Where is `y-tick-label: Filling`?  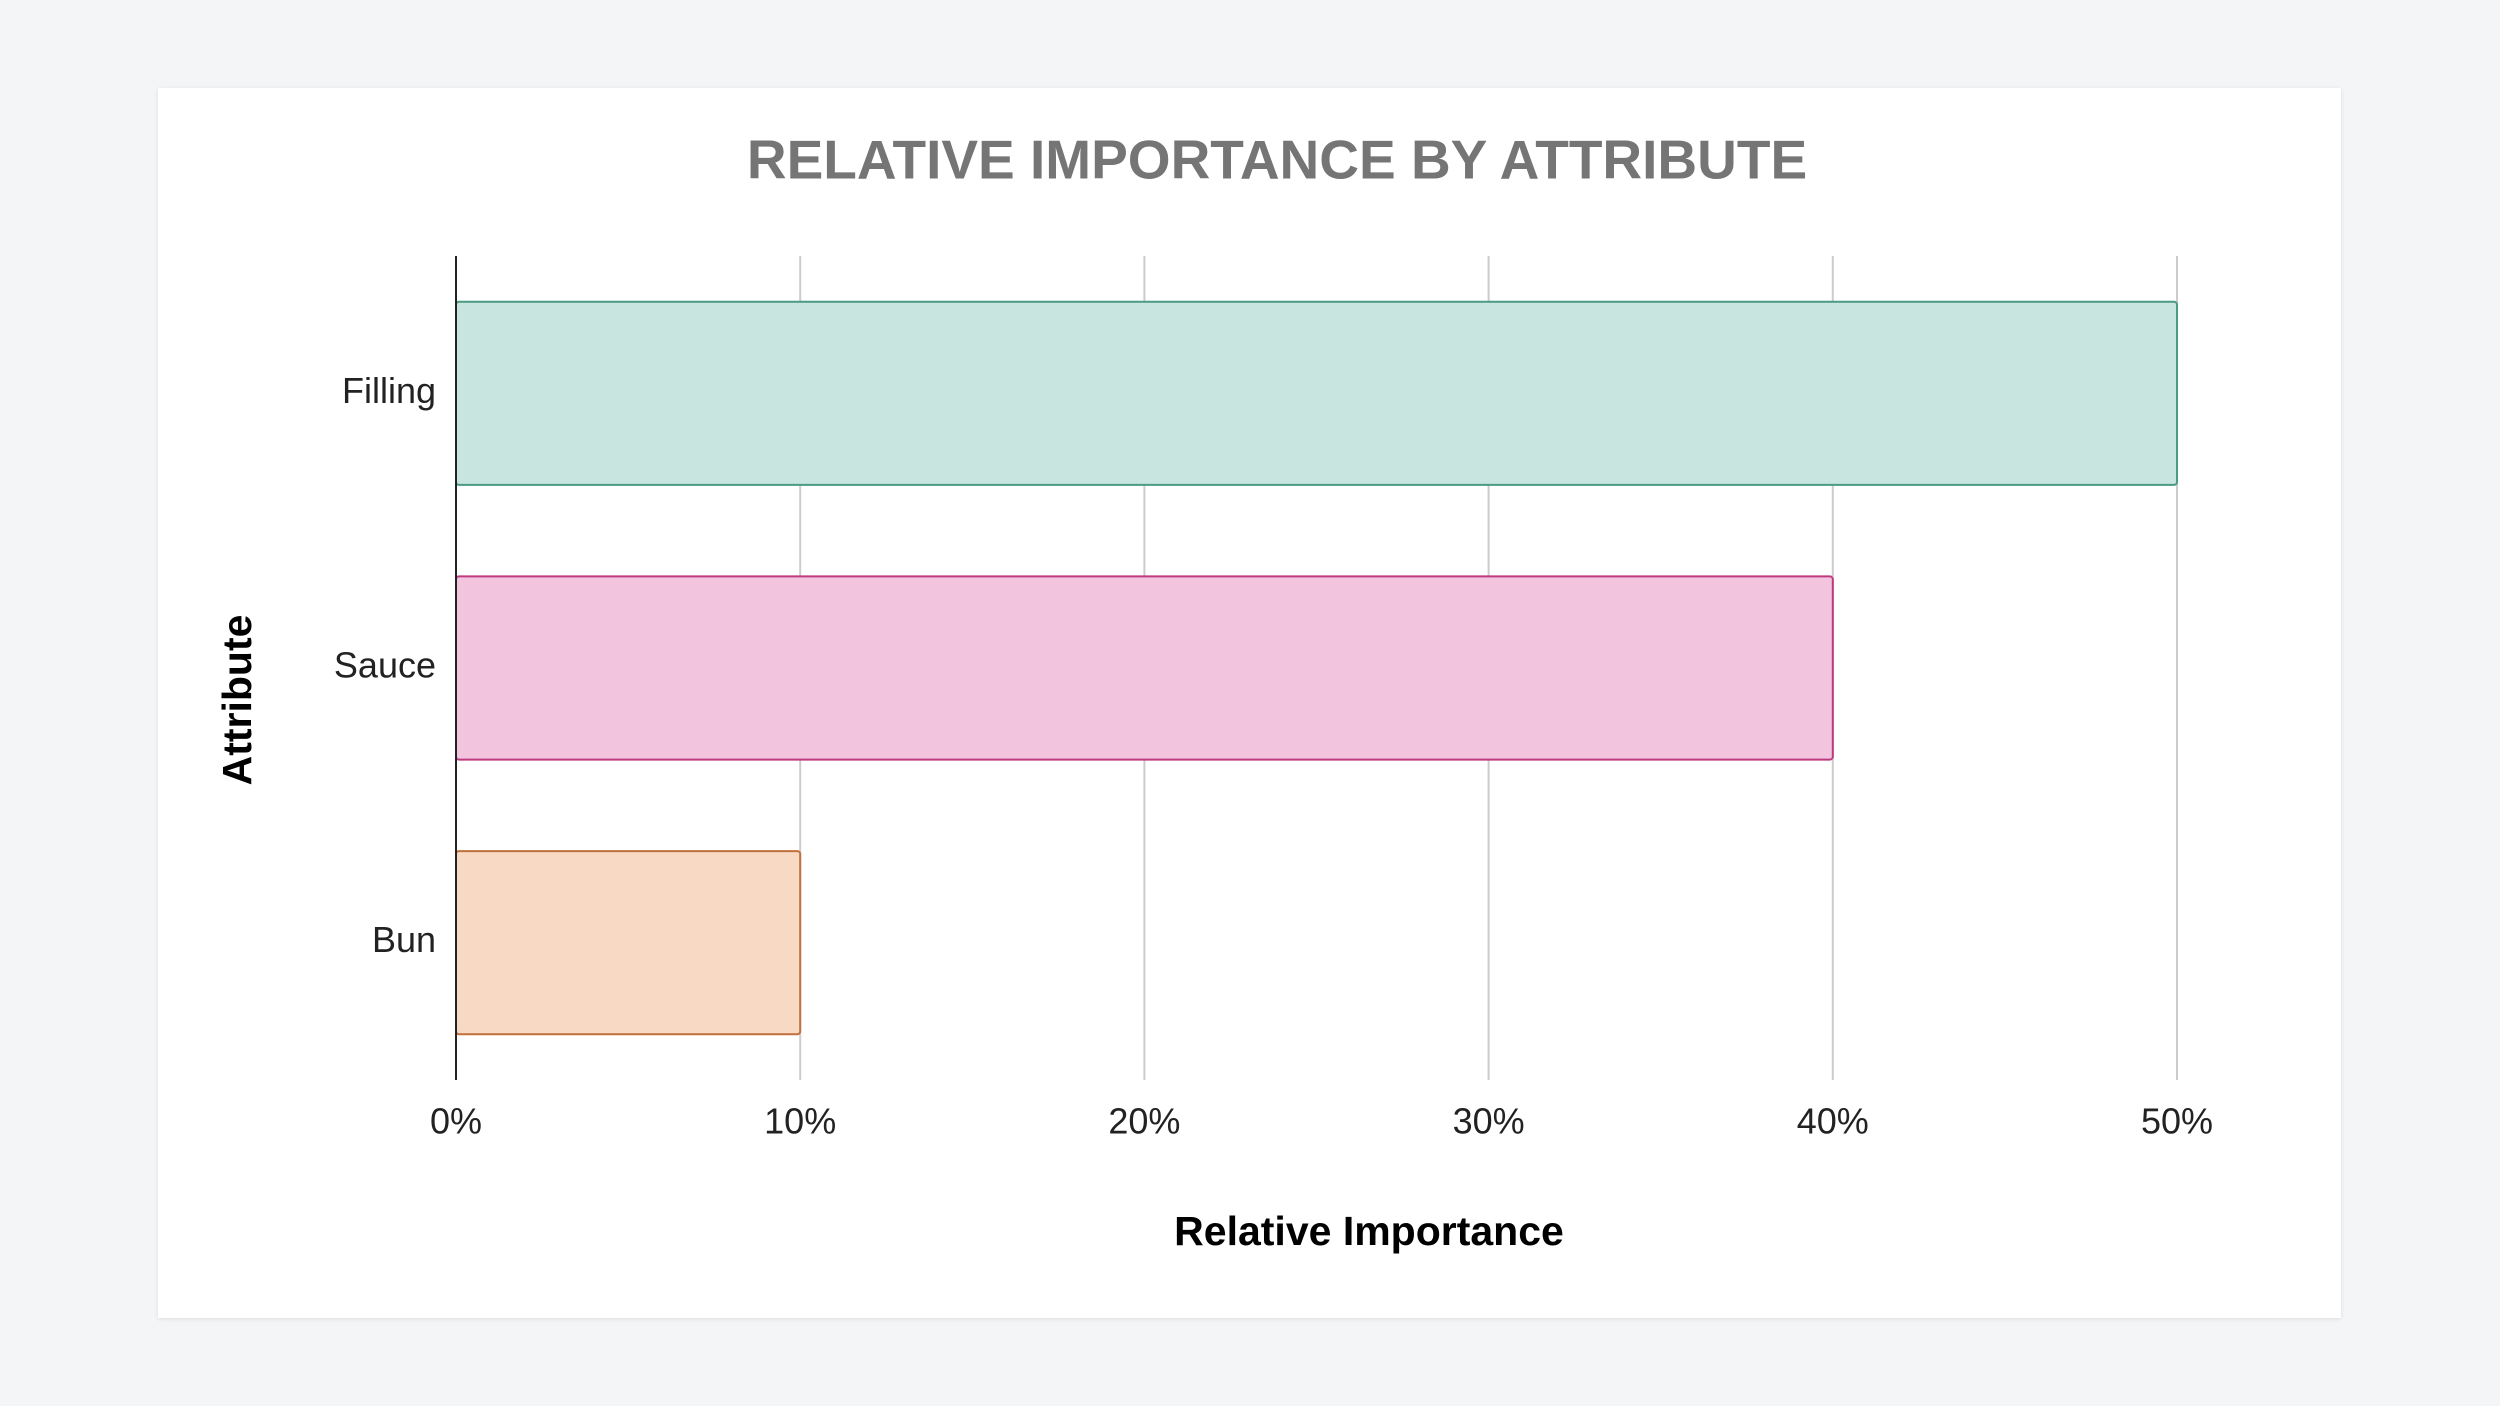 y-tick-label: Filling is located at coordinates (389, 390).